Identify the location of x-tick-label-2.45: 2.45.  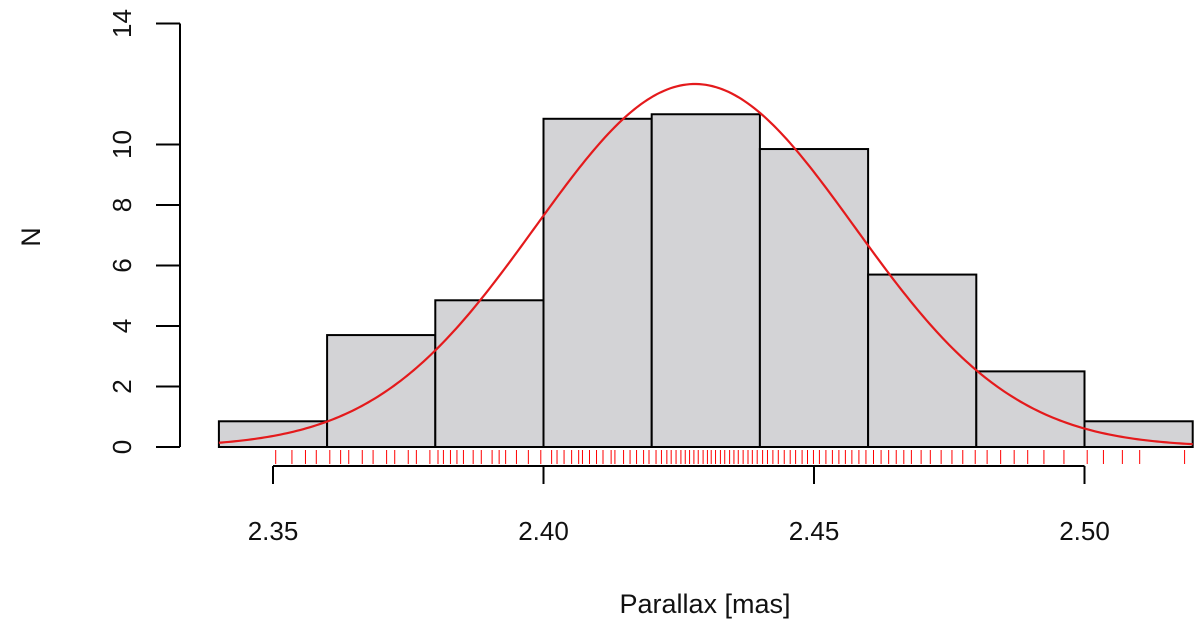
(814, 531).